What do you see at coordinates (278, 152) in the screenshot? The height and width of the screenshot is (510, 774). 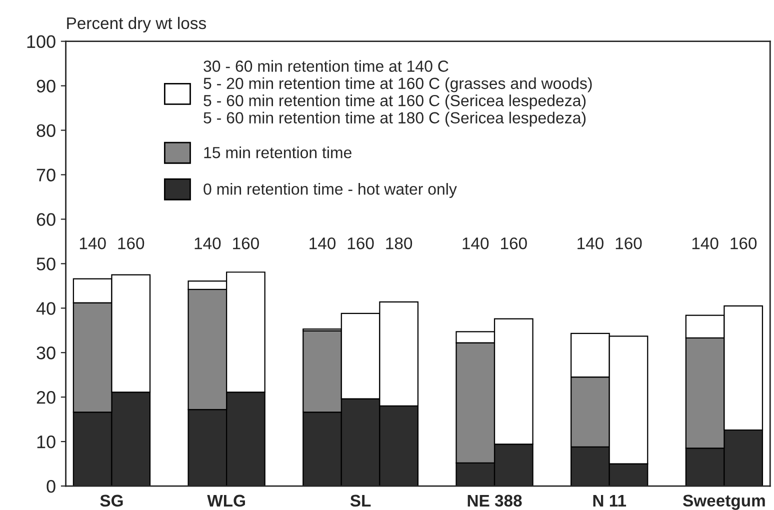 I see `legend-label: 15 min retention time` at bounding box center [278, 152].